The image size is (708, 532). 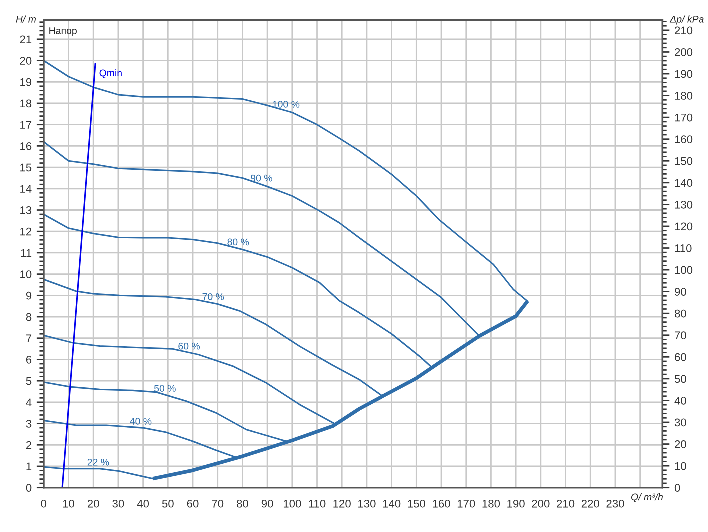 What do you see at coordinates (165, 388) in the screenshot?
I see `series-label: 50 %` at bounding box center [165, 388].